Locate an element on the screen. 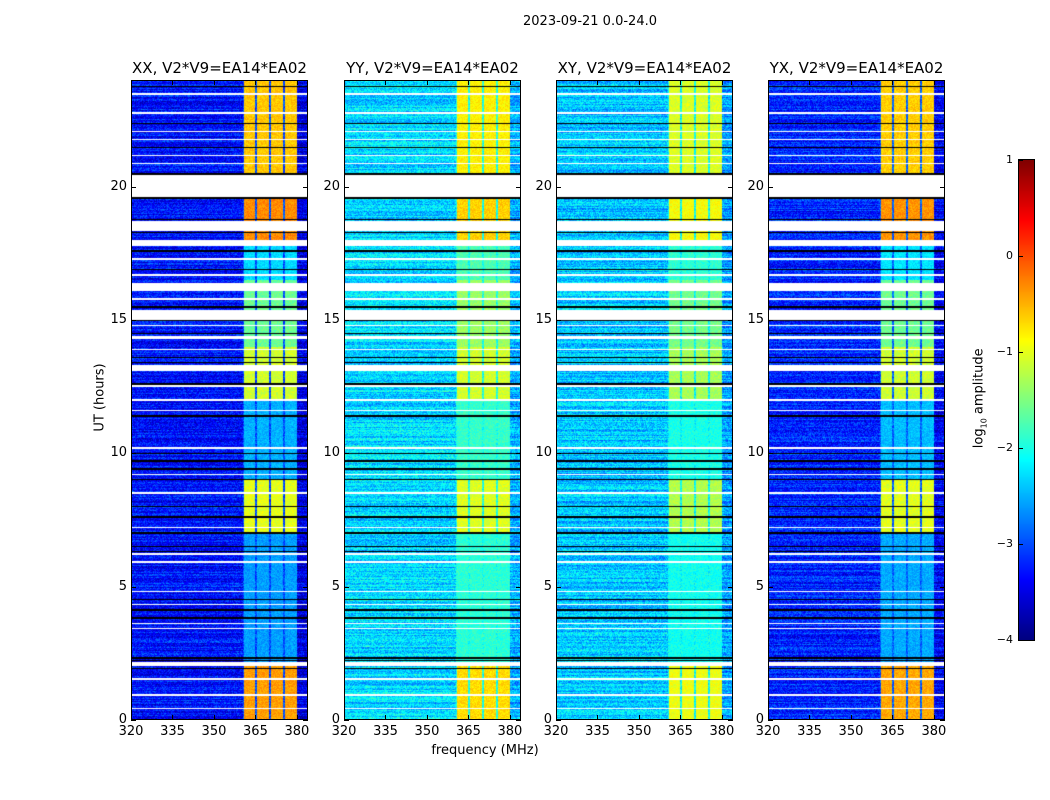 The image size is (1050, 800). panel-title: YY, V2*V9=EA14*EA02 is located at coordinates (432, 68).